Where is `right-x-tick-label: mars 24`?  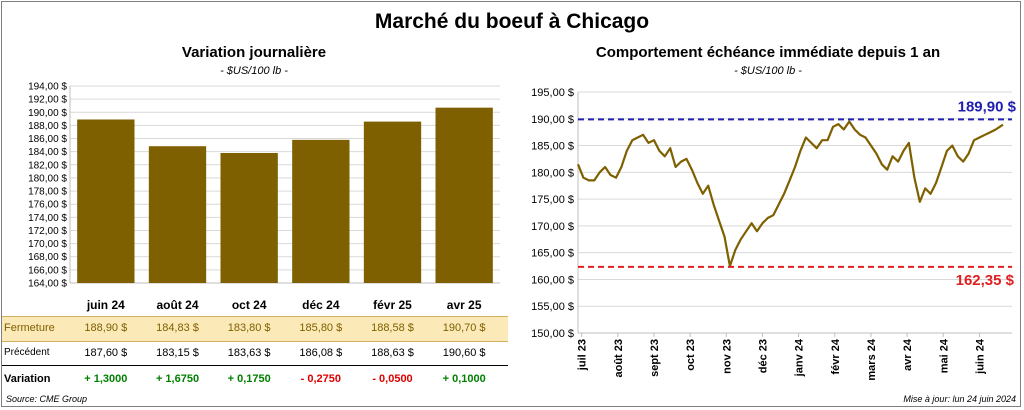
right-x-tick-label: mars 24 is located at coordinates (872, 359).